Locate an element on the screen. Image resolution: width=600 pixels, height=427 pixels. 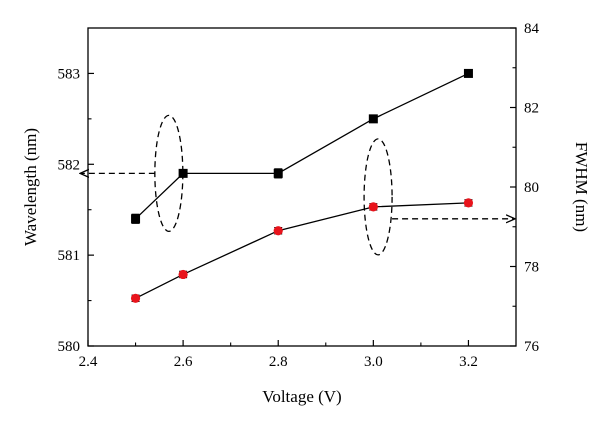
left-y-tick-label: 582 is located at coordinates (69, 165).